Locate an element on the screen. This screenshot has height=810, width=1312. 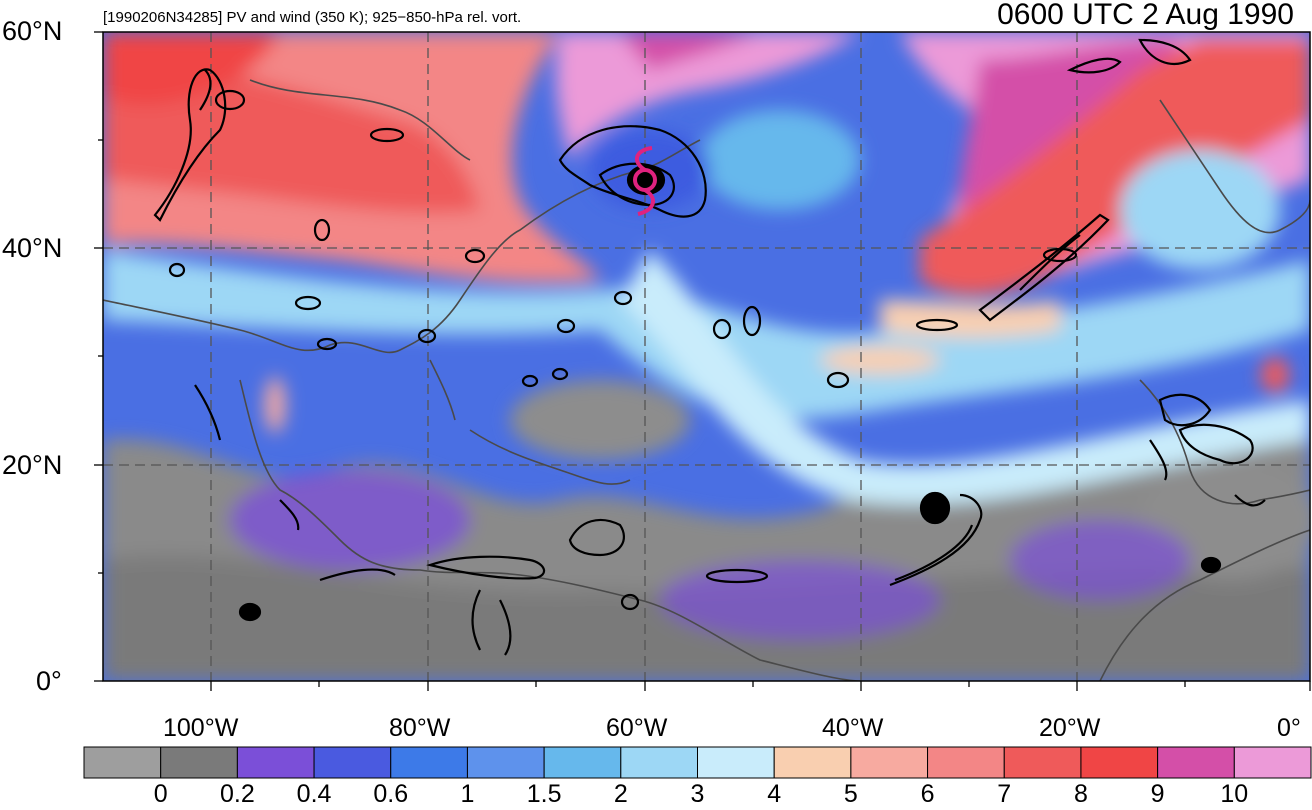
lon-label-100w: 100°W is located at coordinates (201, 728).